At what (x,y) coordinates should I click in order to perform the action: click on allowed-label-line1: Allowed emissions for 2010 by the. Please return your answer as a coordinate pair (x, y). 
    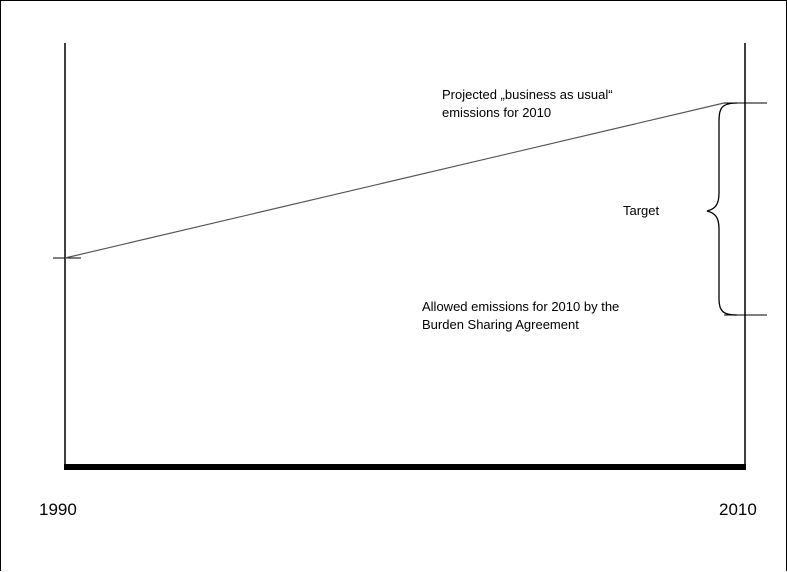
    Looking at the image, I should click on (521, 306).